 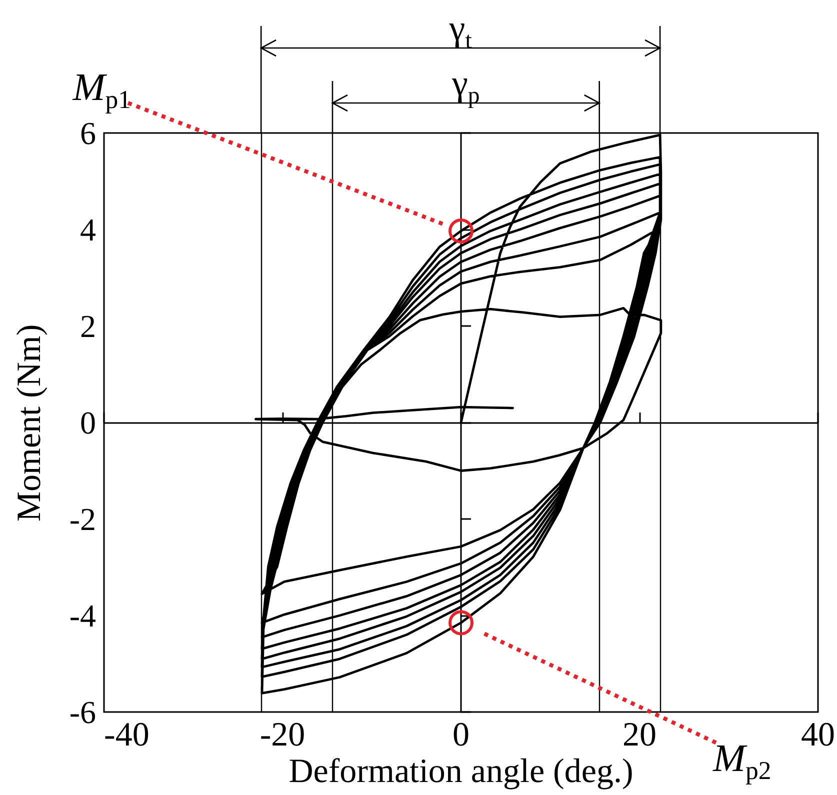 I want to click on y-tick-label: -2, so click(x=82, y=519).